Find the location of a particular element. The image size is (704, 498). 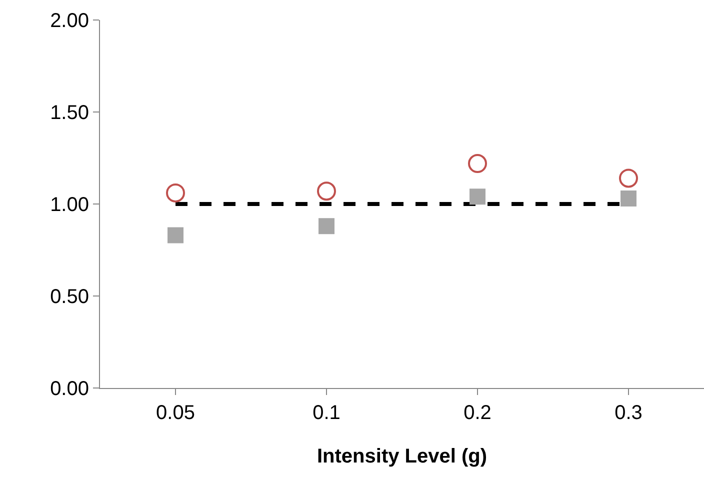

y-tick-label: 1.00 is located at coordinates (69, 205).